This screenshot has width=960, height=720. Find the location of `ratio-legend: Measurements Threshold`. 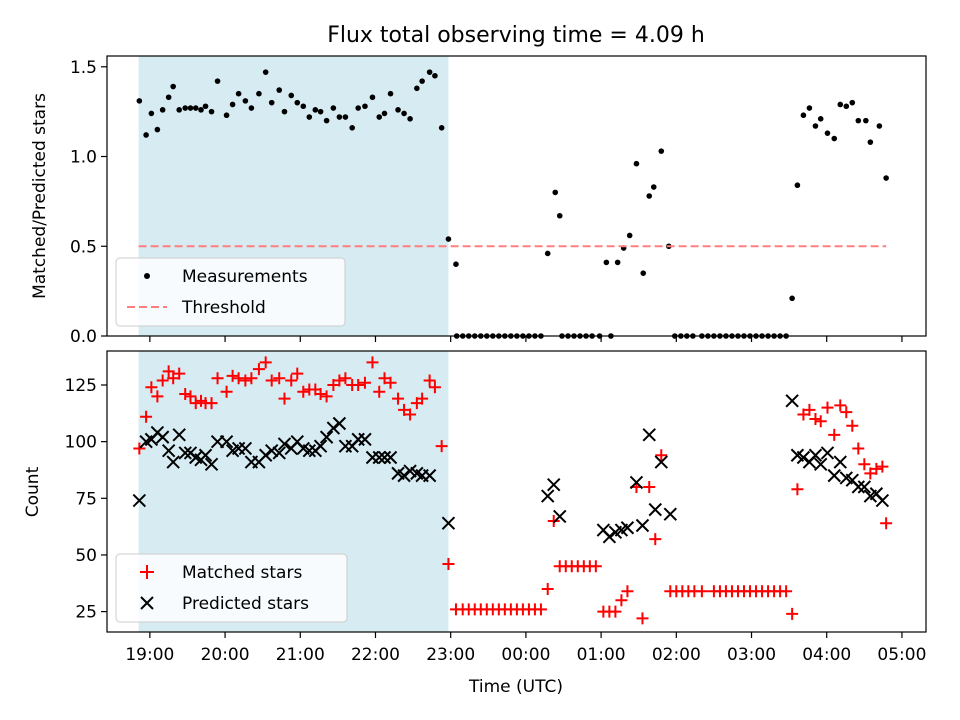

ratio-legend: Measurements Threshold is located at coordinates (230, 292).